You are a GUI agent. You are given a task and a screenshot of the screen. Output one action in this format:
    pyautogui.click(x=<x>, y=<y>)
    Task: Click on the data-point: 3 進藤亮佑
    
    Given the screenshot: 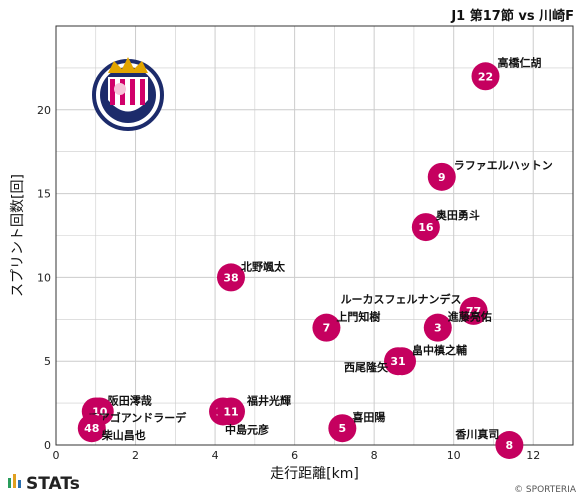 What is the action you would take?
    pyautogui.click(x=457, y=326)
    